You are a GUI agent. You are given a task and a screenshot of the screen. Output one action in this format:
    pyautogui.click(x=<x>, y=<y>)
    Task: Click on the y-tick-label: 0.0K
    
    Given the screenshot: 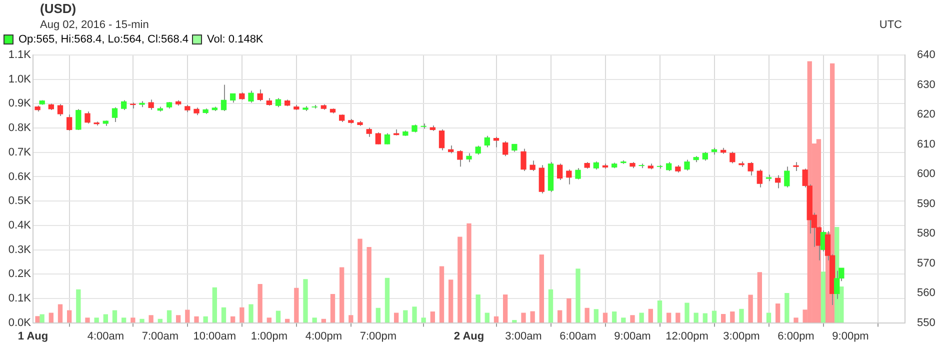 What is the action you would take?
    pyautogui.click(x=20, y=322)
    